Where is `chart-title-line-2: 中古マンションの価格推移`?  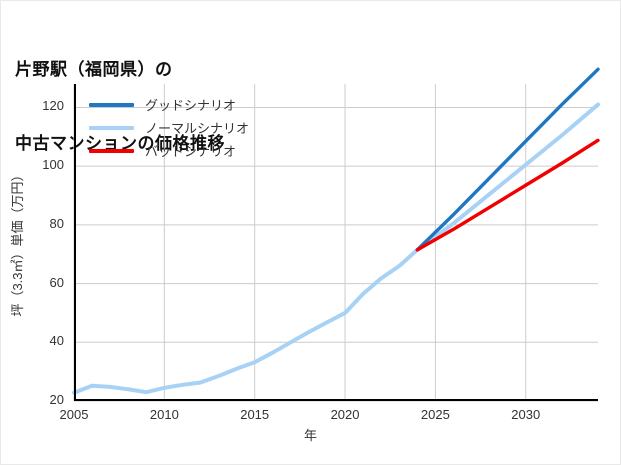 chart-title-line-2: 中古マンションの価格推移 is located at coordinates (120, 144).